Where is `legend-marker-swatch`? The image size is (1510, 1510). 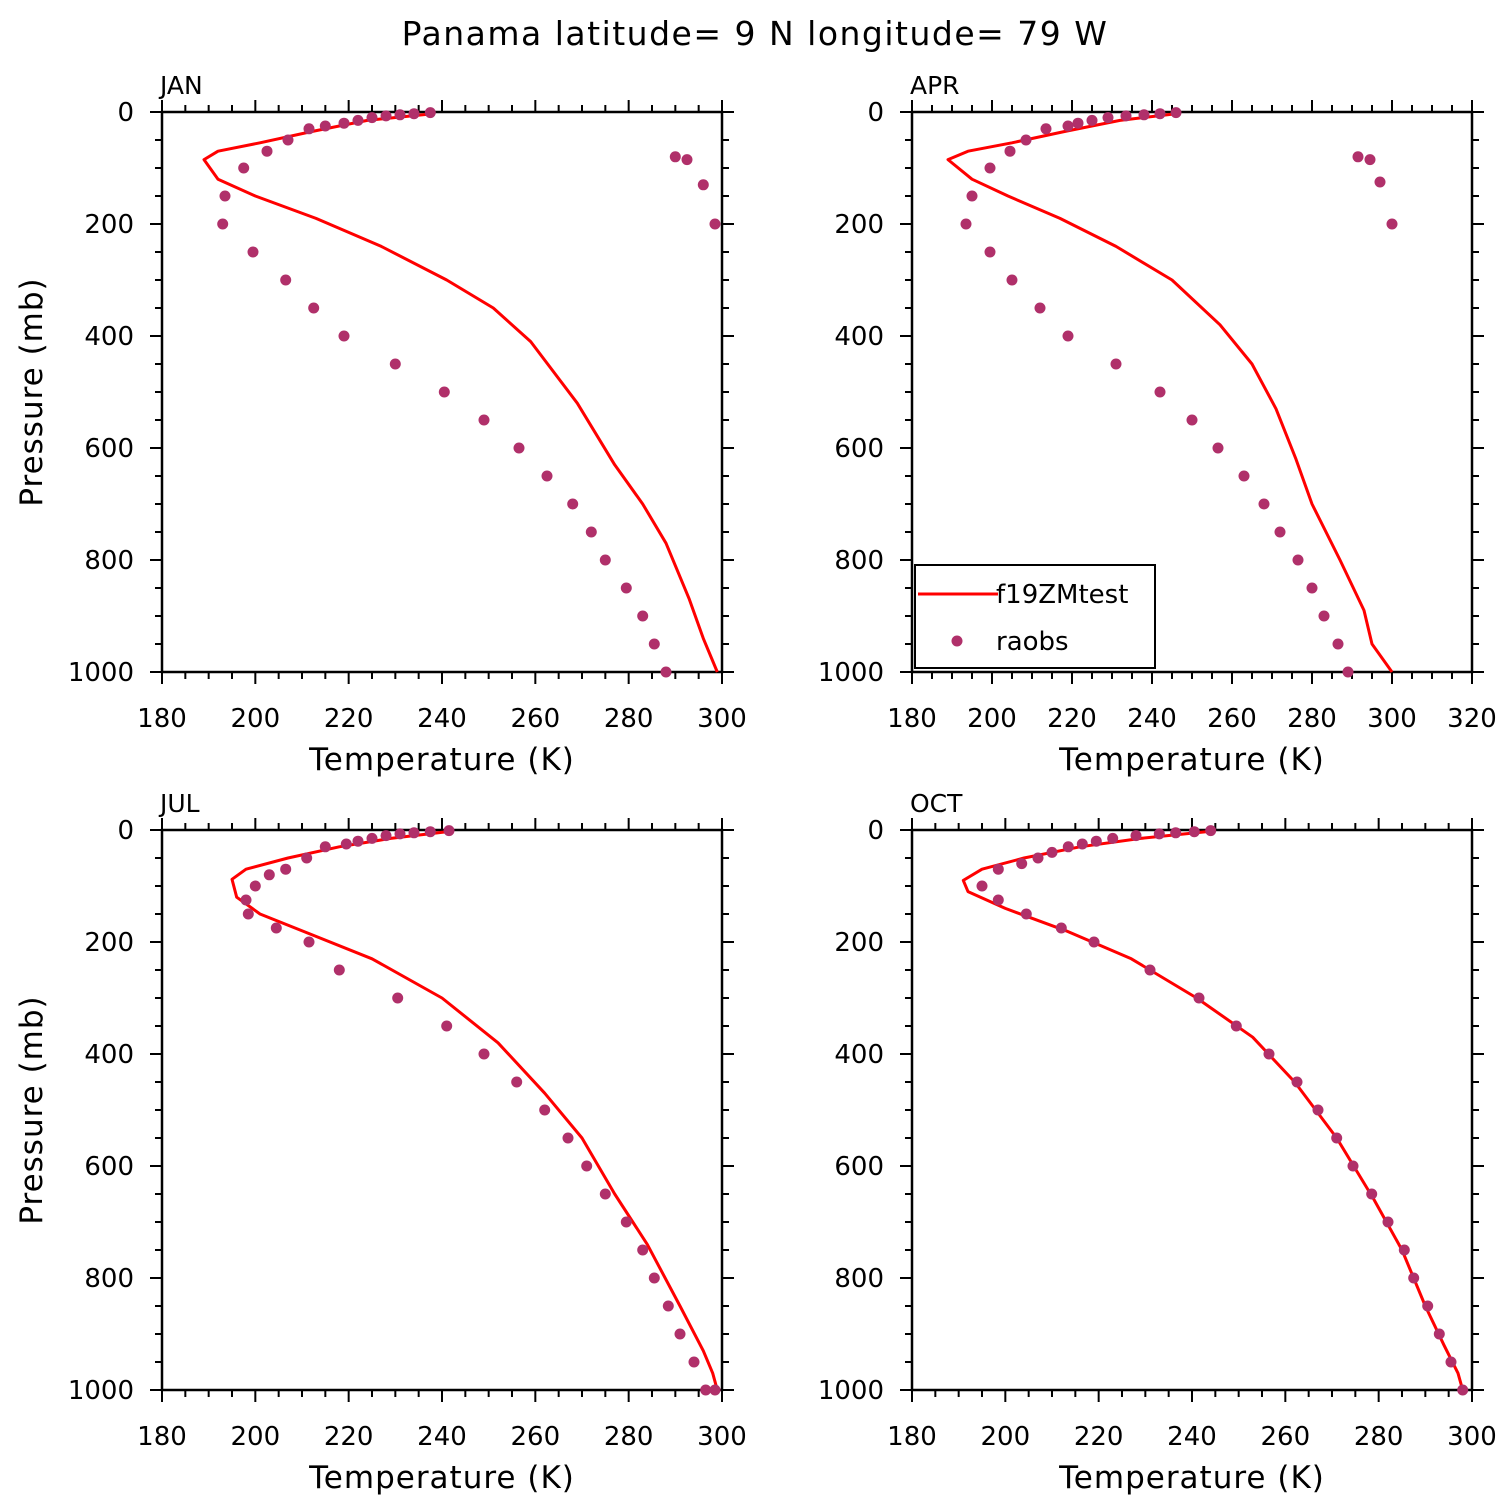 legend-marker-swatch is located at coordinates (957, 641).